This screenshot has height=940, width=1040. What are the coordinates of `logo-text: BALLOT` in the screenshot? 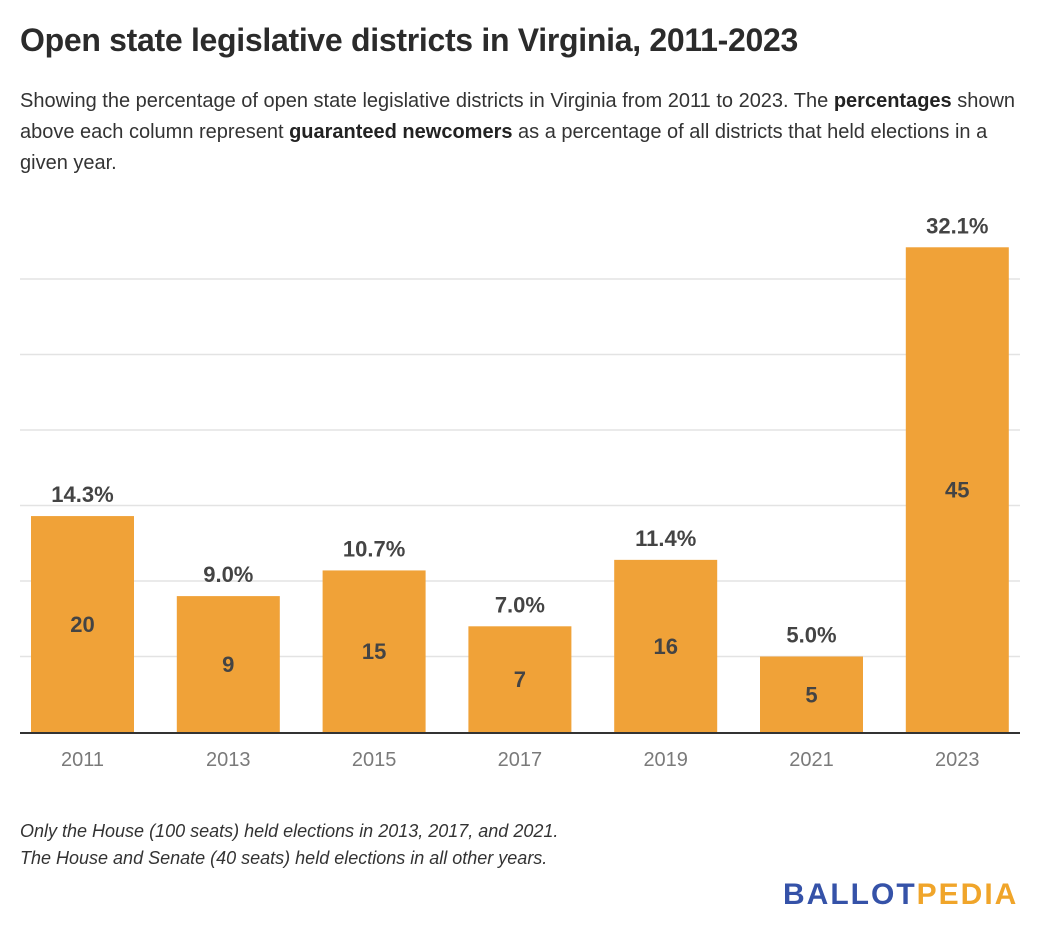 It's located at (850, 894).